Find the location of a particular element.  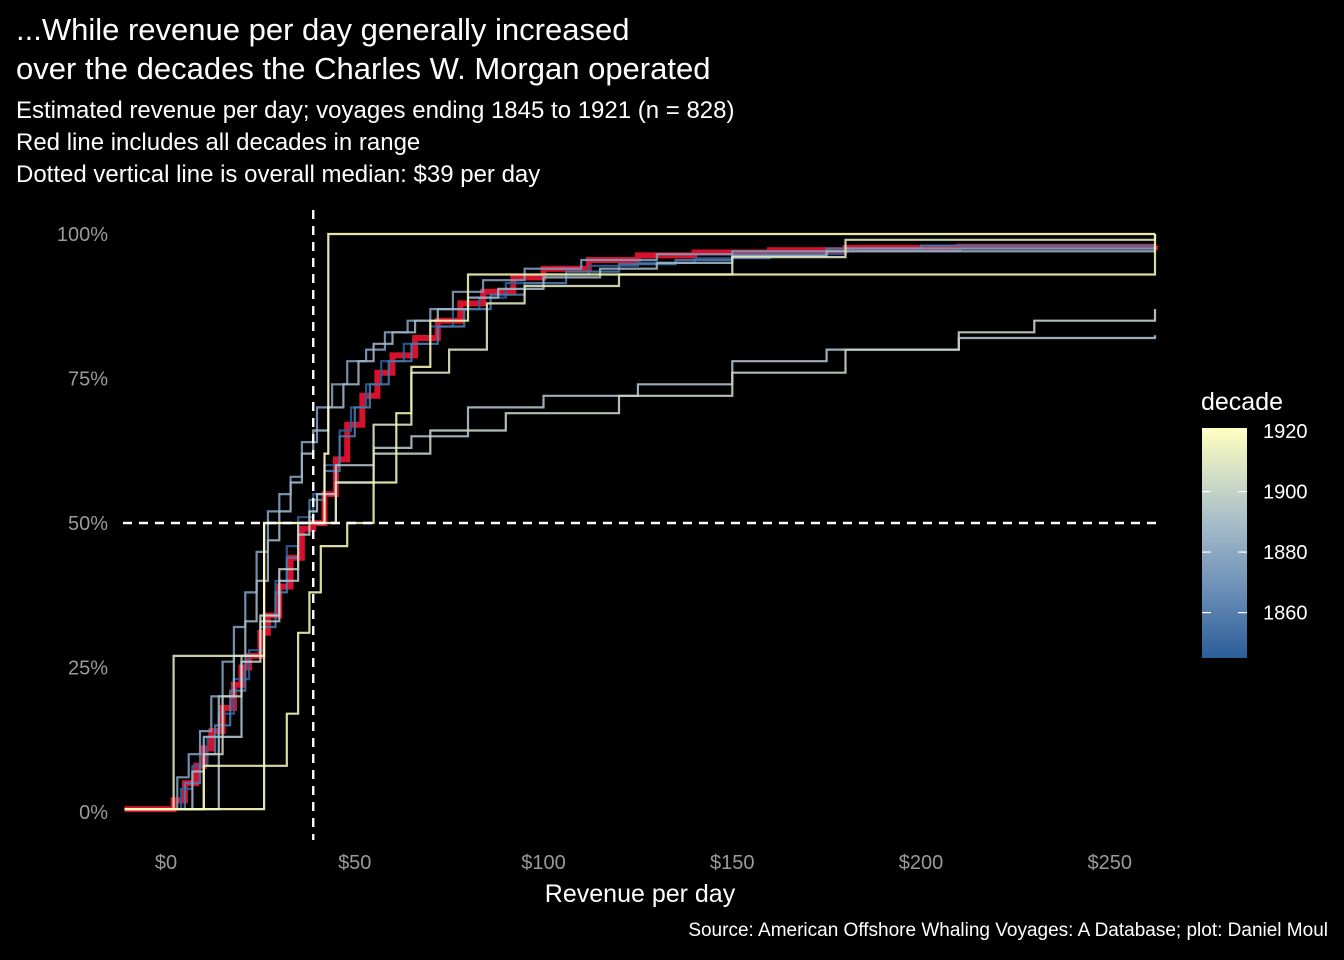

x-axis-label: Revenue per day is located at coordinates (640, 894).